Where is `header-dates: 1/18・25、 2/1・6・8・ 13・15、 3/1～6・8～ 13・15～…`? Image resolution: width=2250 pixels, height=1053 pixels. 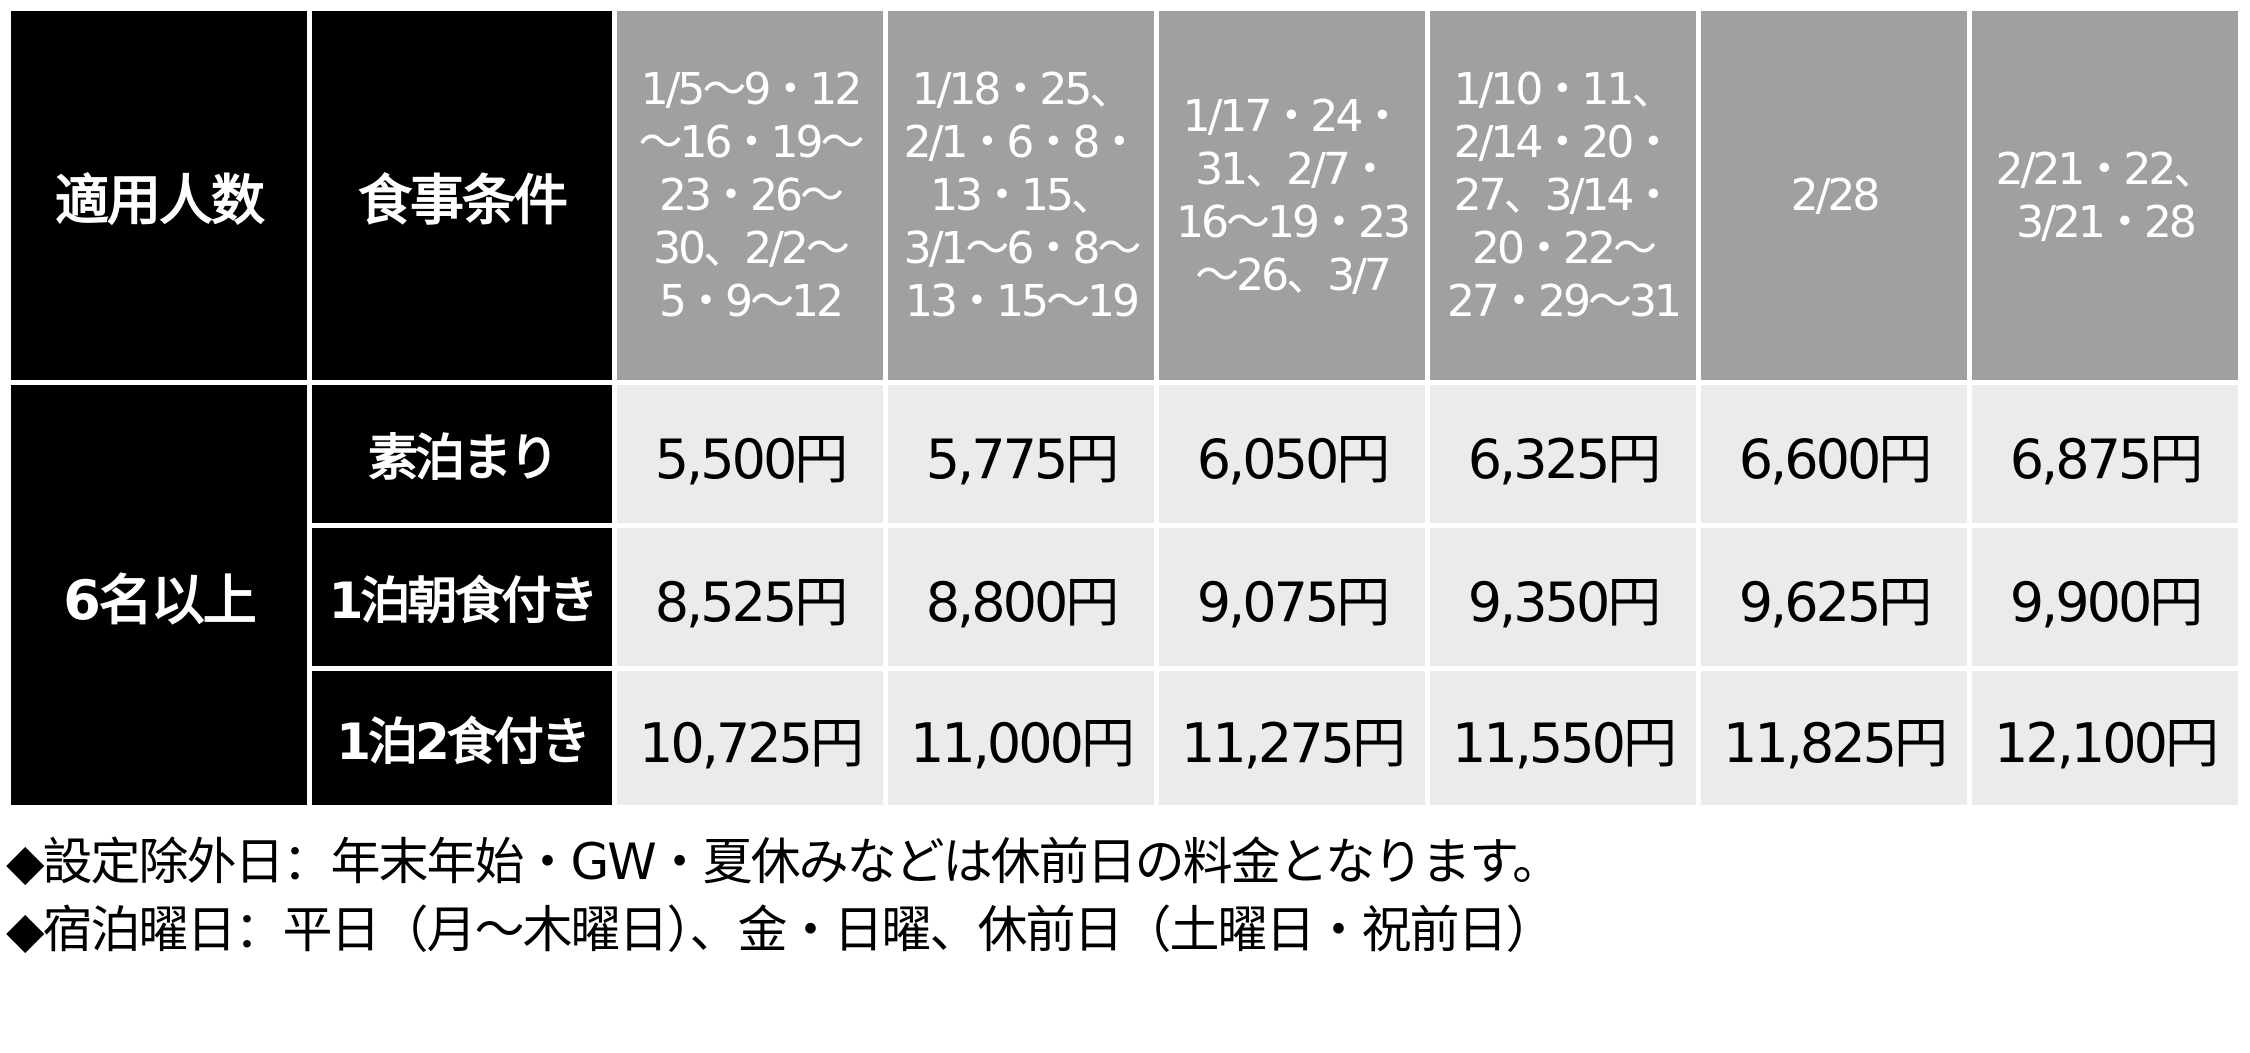
header-dates: 1/18・25、 2/1・6・8・ 13・15、 3/1～6・8～ 13・15～… is located at coordinates (1021, 195).